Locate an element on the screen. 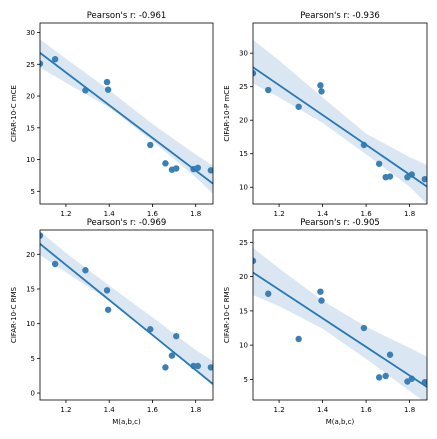 The width and height of the screenshot is (437, 439). chart-title: Pearson's r: -0.905 is located at coordinates (340, 223).